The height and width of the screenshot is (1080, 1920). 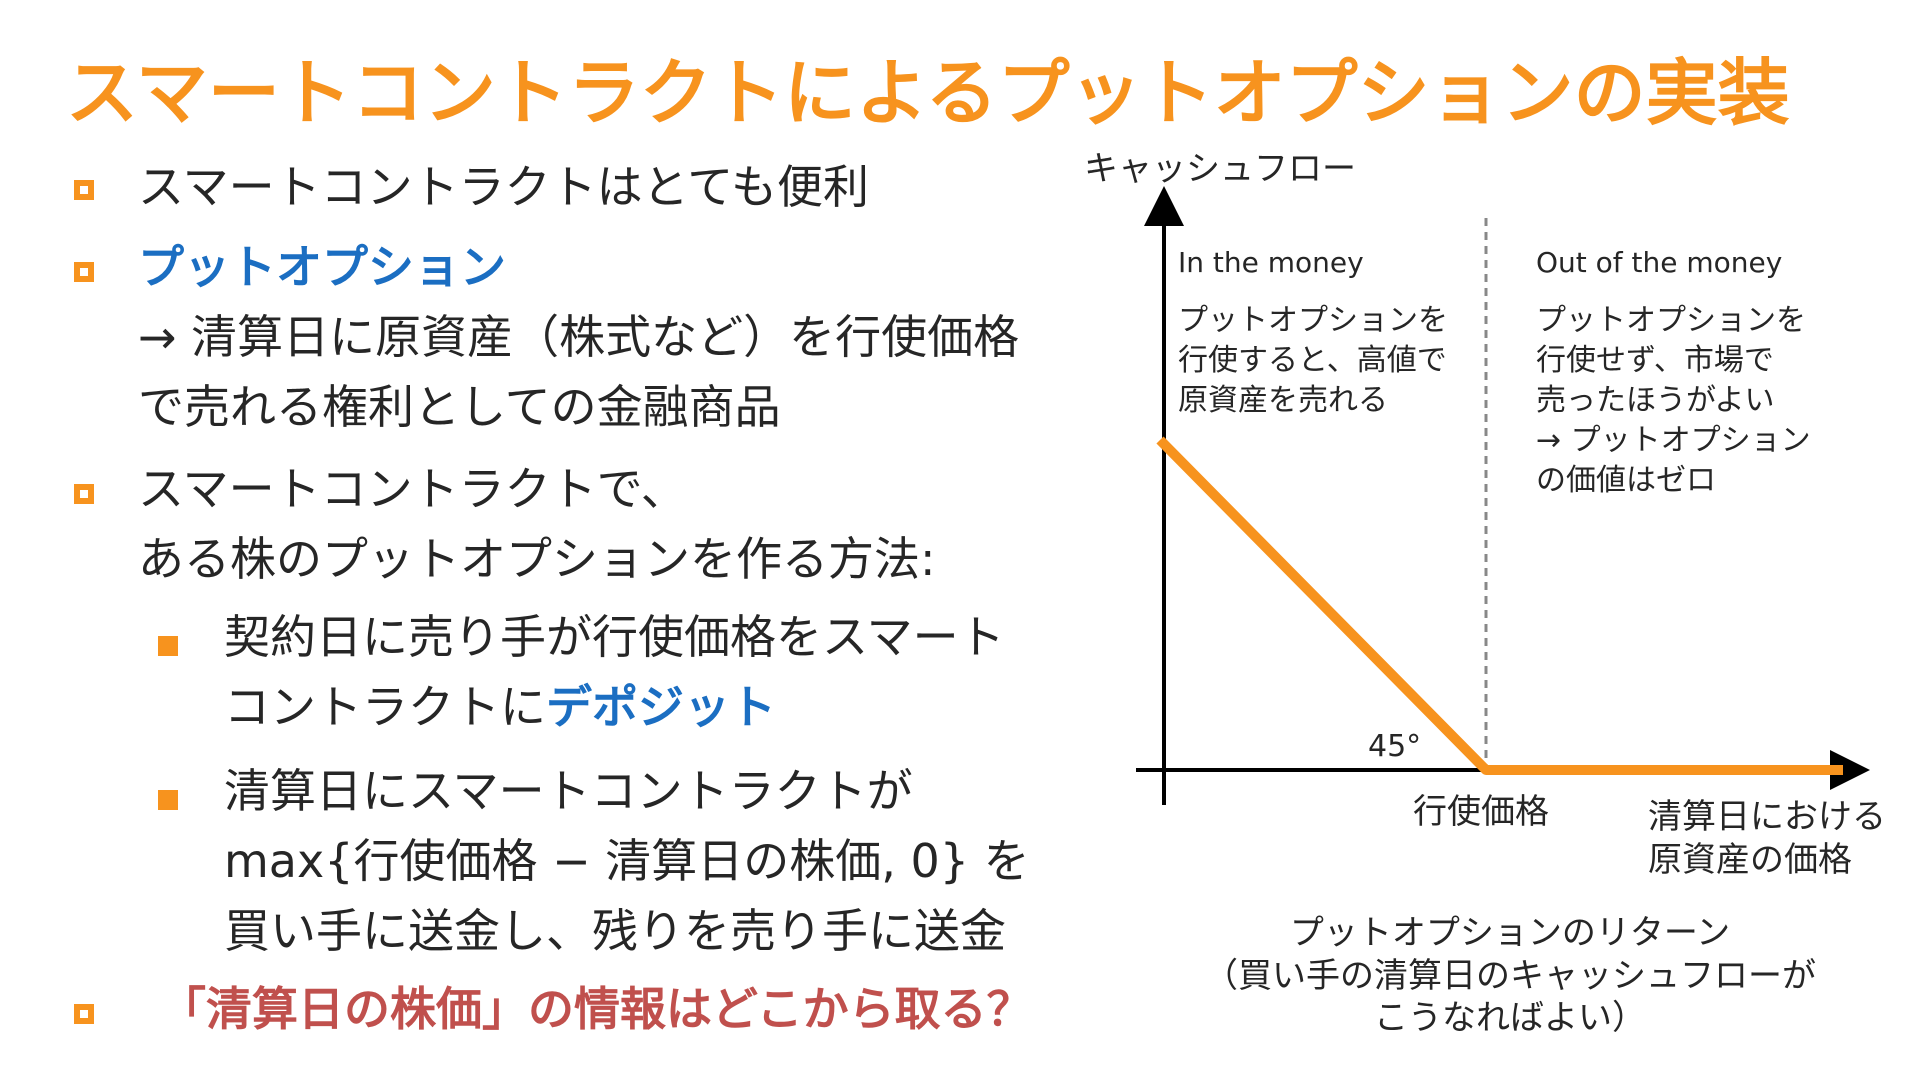 What do you see at coordinates (1510, 1018) in the screenshot?
I see `diagram-caption-line-3: こうなればよい）` at bounding box center [1510, 1018].